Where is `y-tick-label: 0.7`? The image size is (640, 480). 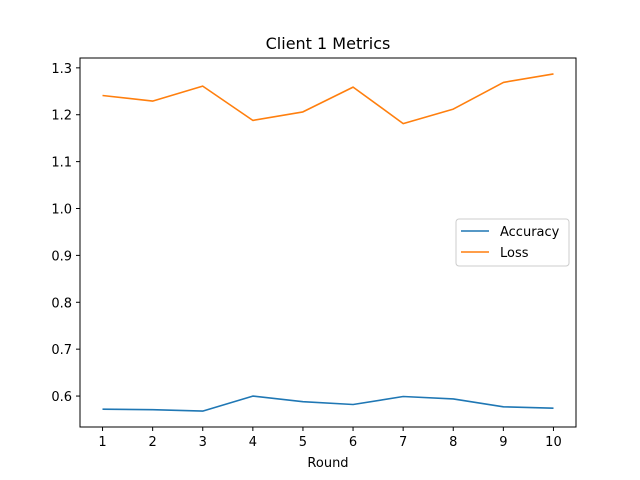
y-tick-label: 0.7 is located at coordinates (61, 350).